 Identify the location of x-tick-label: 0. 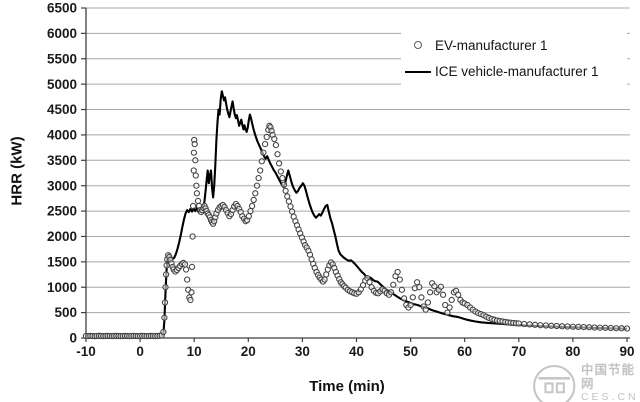
(140, 351).